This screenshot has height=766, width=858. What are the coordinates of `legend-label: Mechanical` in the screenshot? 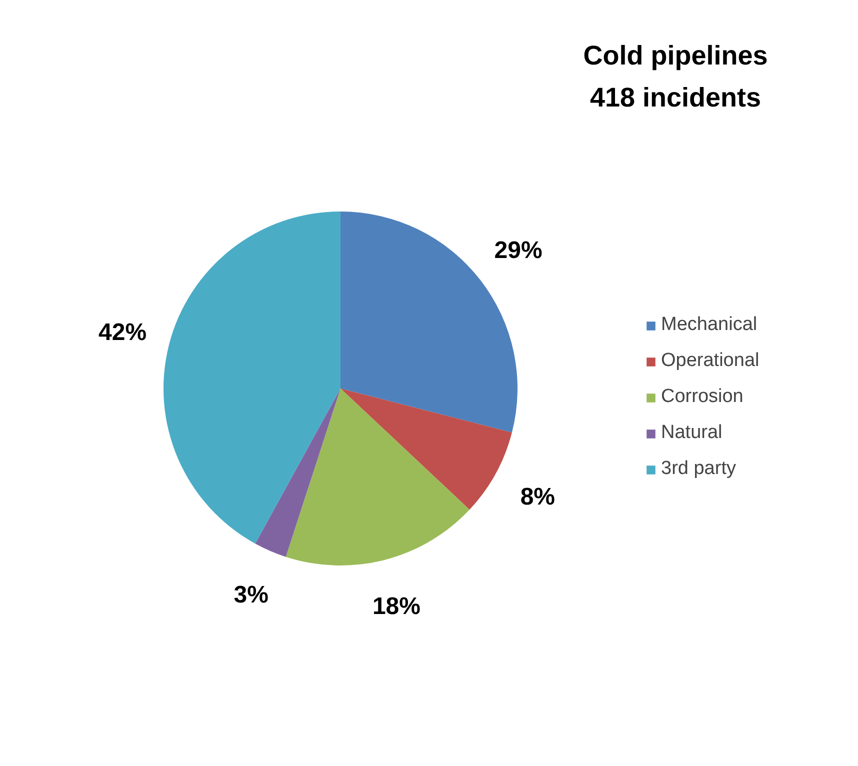 It's located at (709, 325).